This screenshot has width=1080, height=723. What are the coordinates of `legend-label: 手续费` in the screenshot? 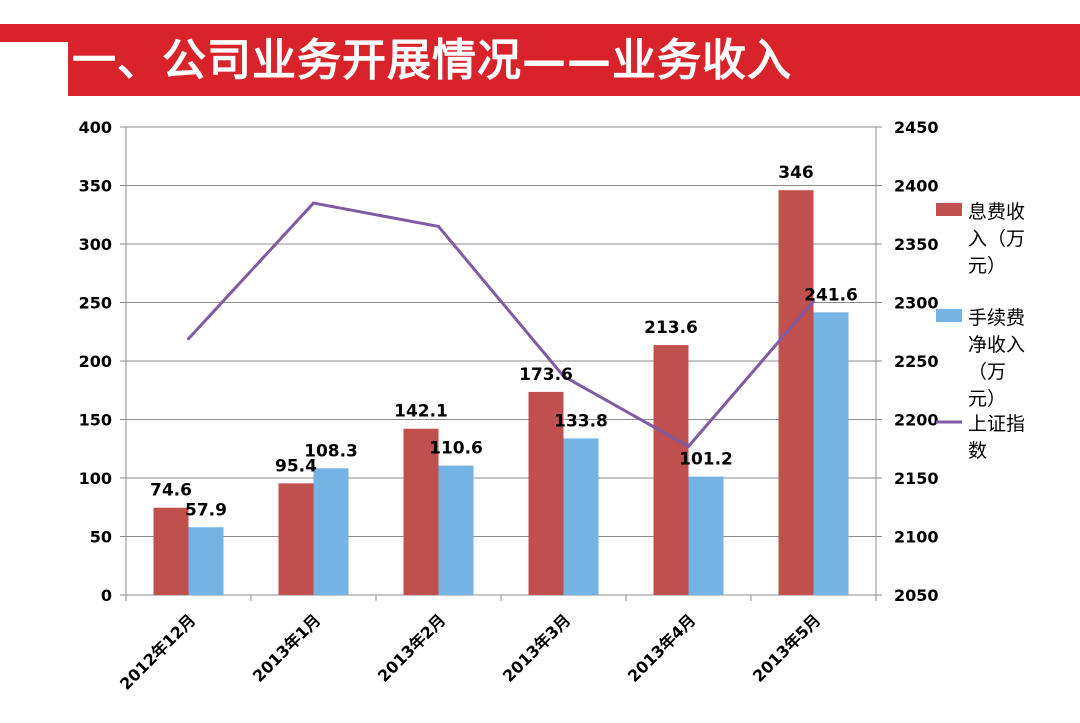 It's located at (996, 318).